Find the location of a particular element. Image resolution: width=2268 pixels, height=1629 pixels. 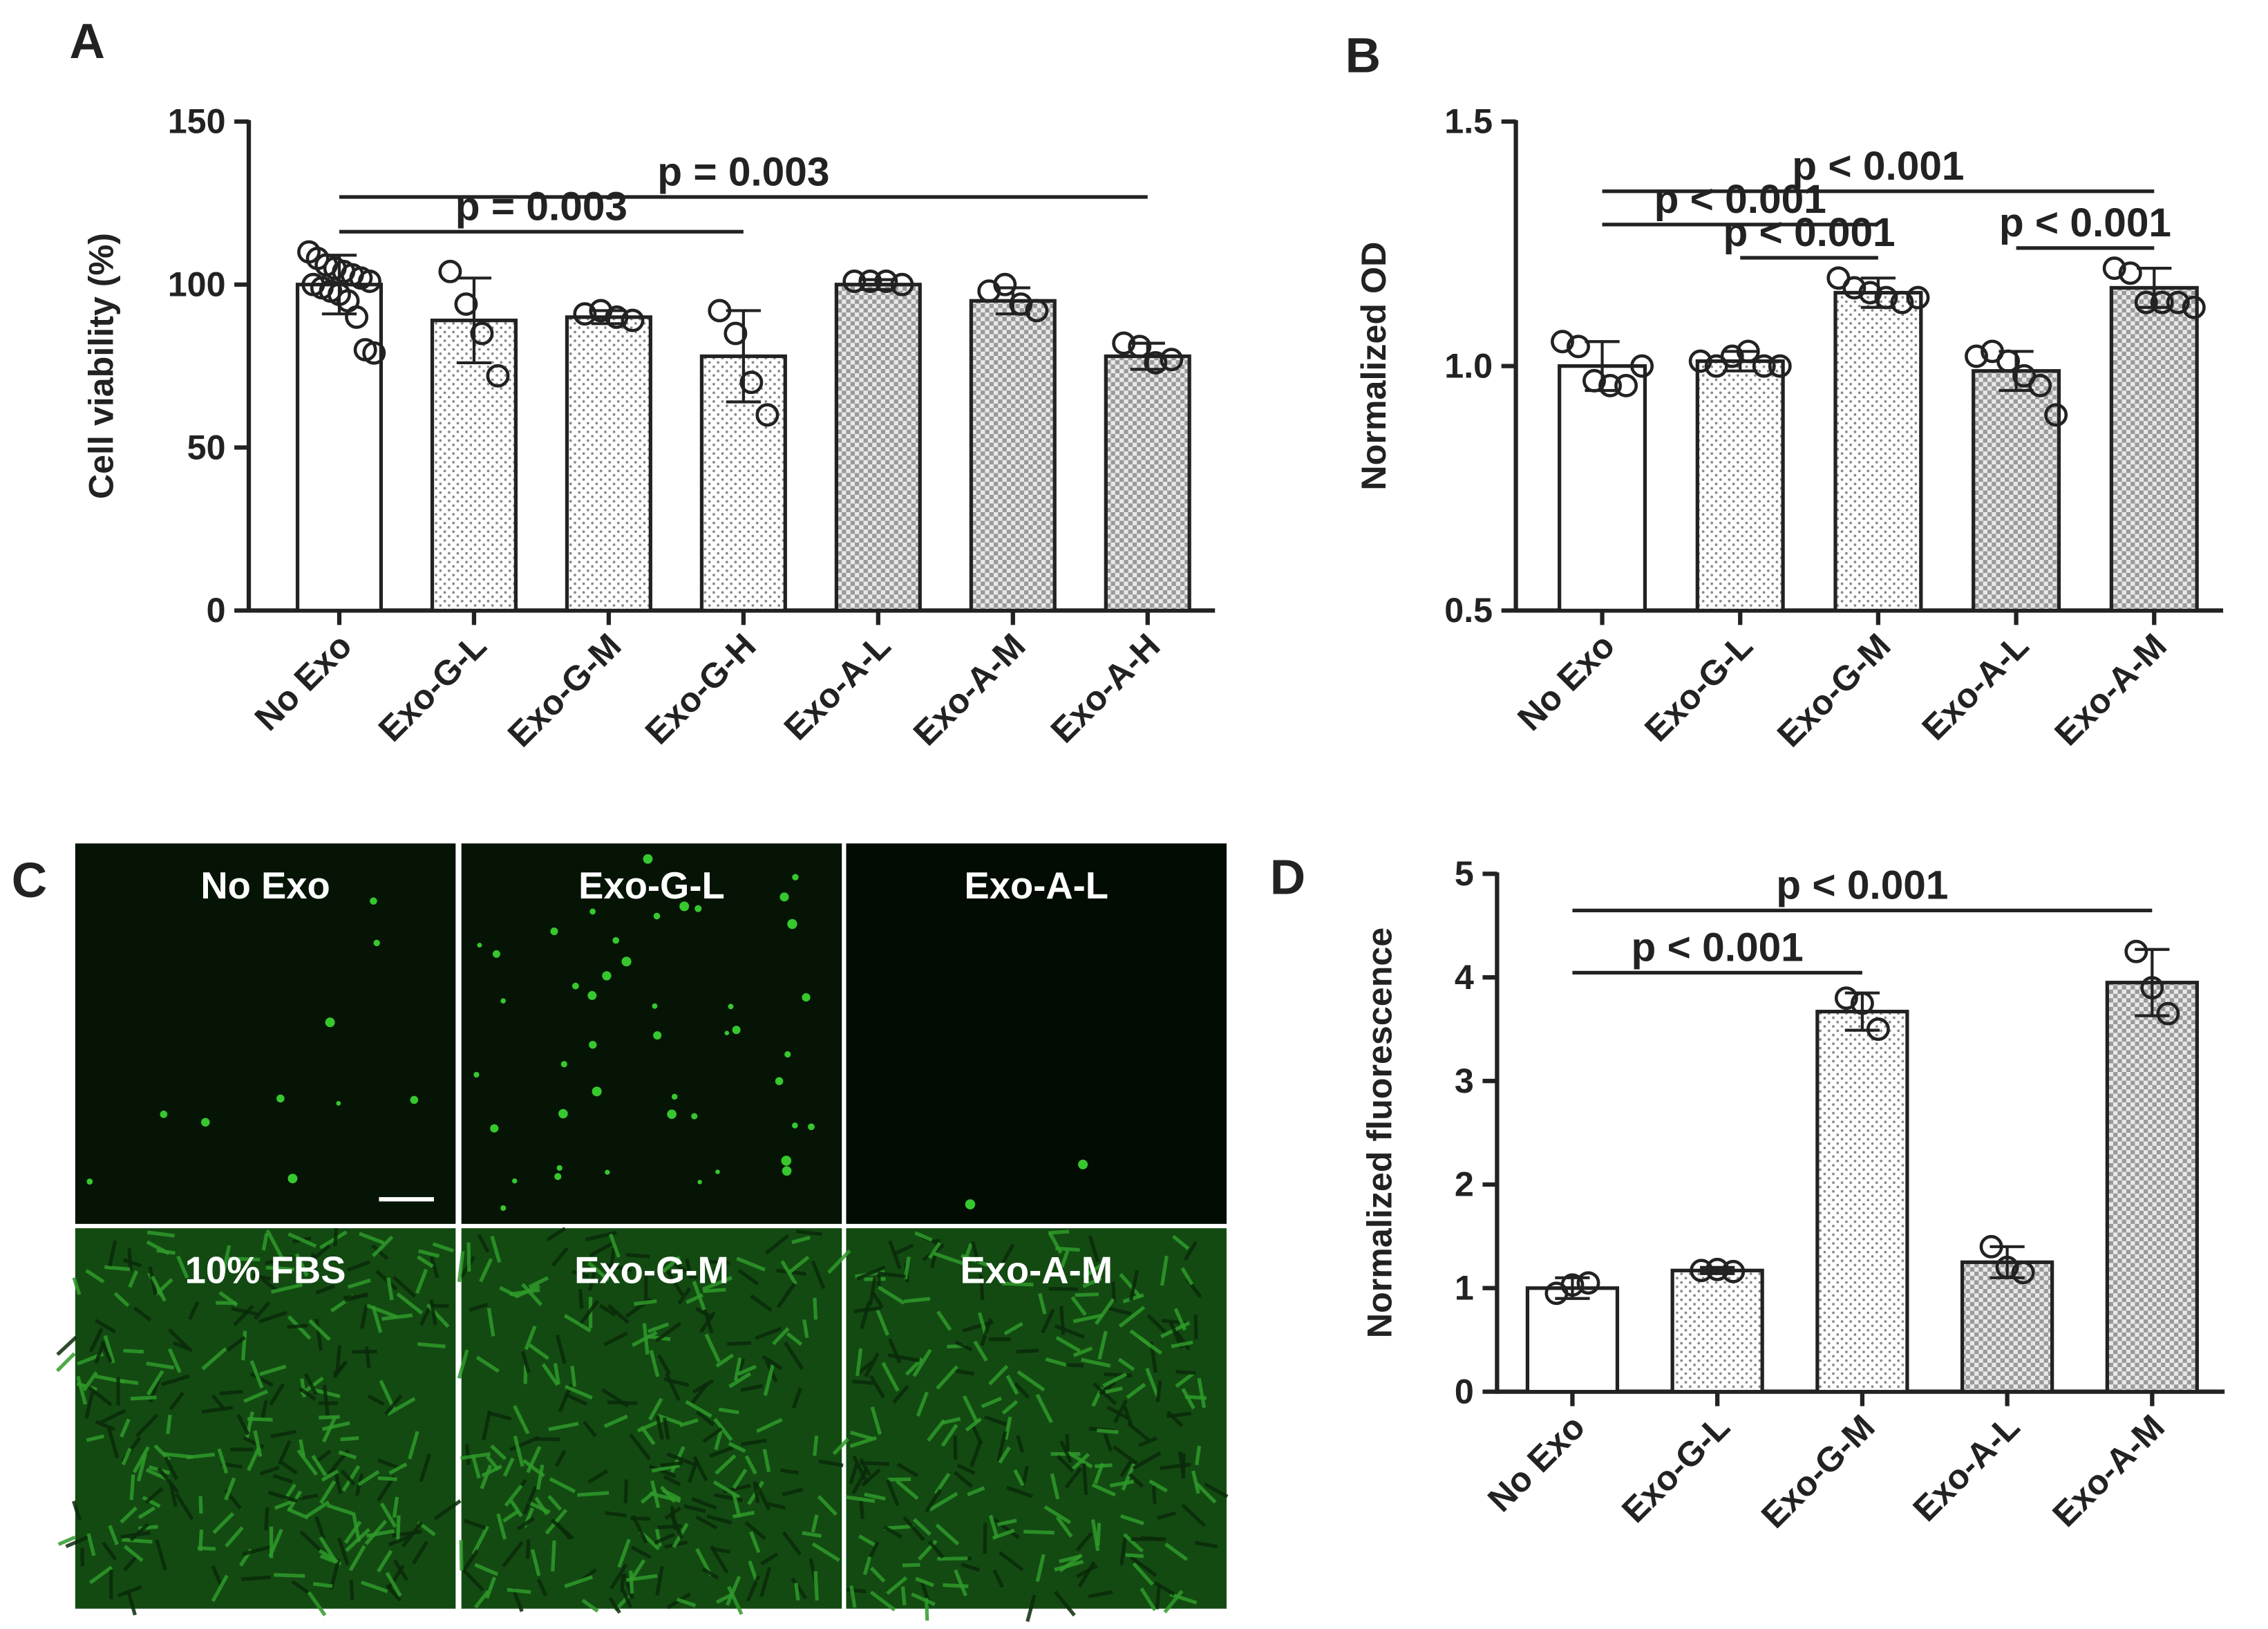

image-label: Exo-G-L is located at coordinates (651, 886).